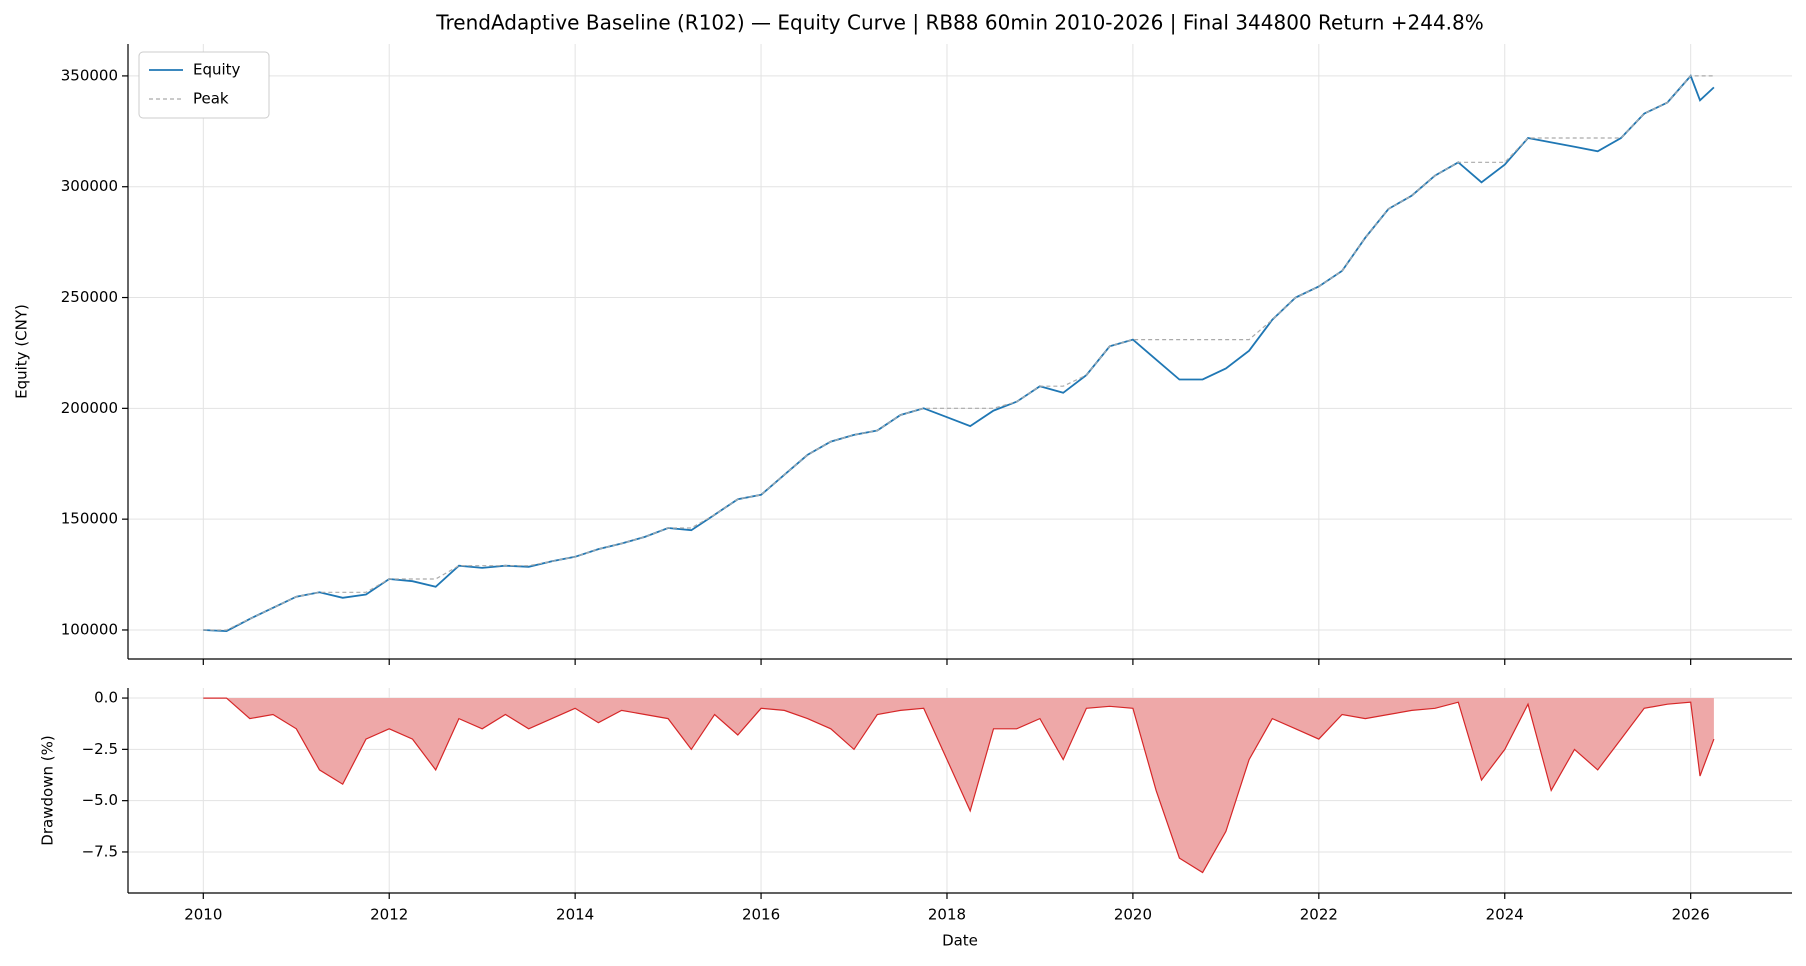 The width and height of the screenshot is (1806, 966). I want to click on y-tick-label: −5.0, so click(100, 800).